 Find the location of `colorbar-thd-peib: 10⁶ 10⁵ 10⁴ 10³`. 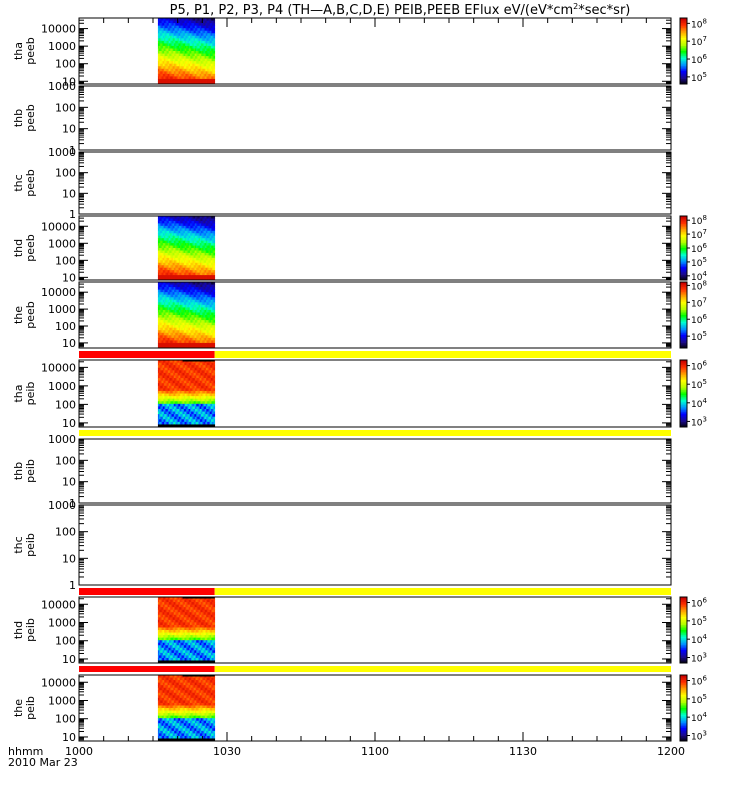

colorbar-thd-peib: 10⁶ 10⁵ 10⁴ 10³ is located at coordinates (693, 630).